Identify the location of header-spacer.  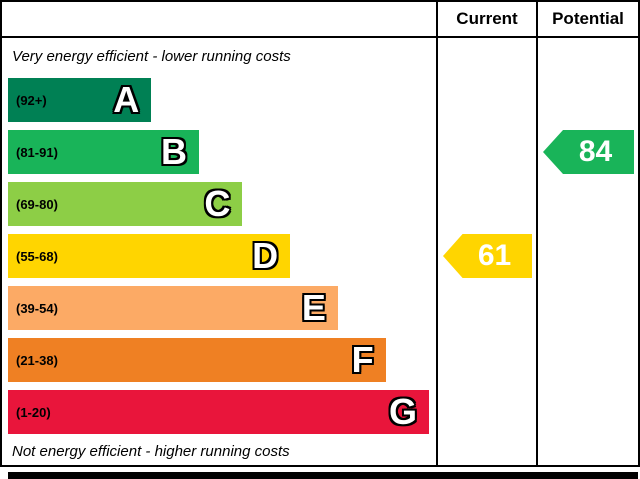
(219, 20).